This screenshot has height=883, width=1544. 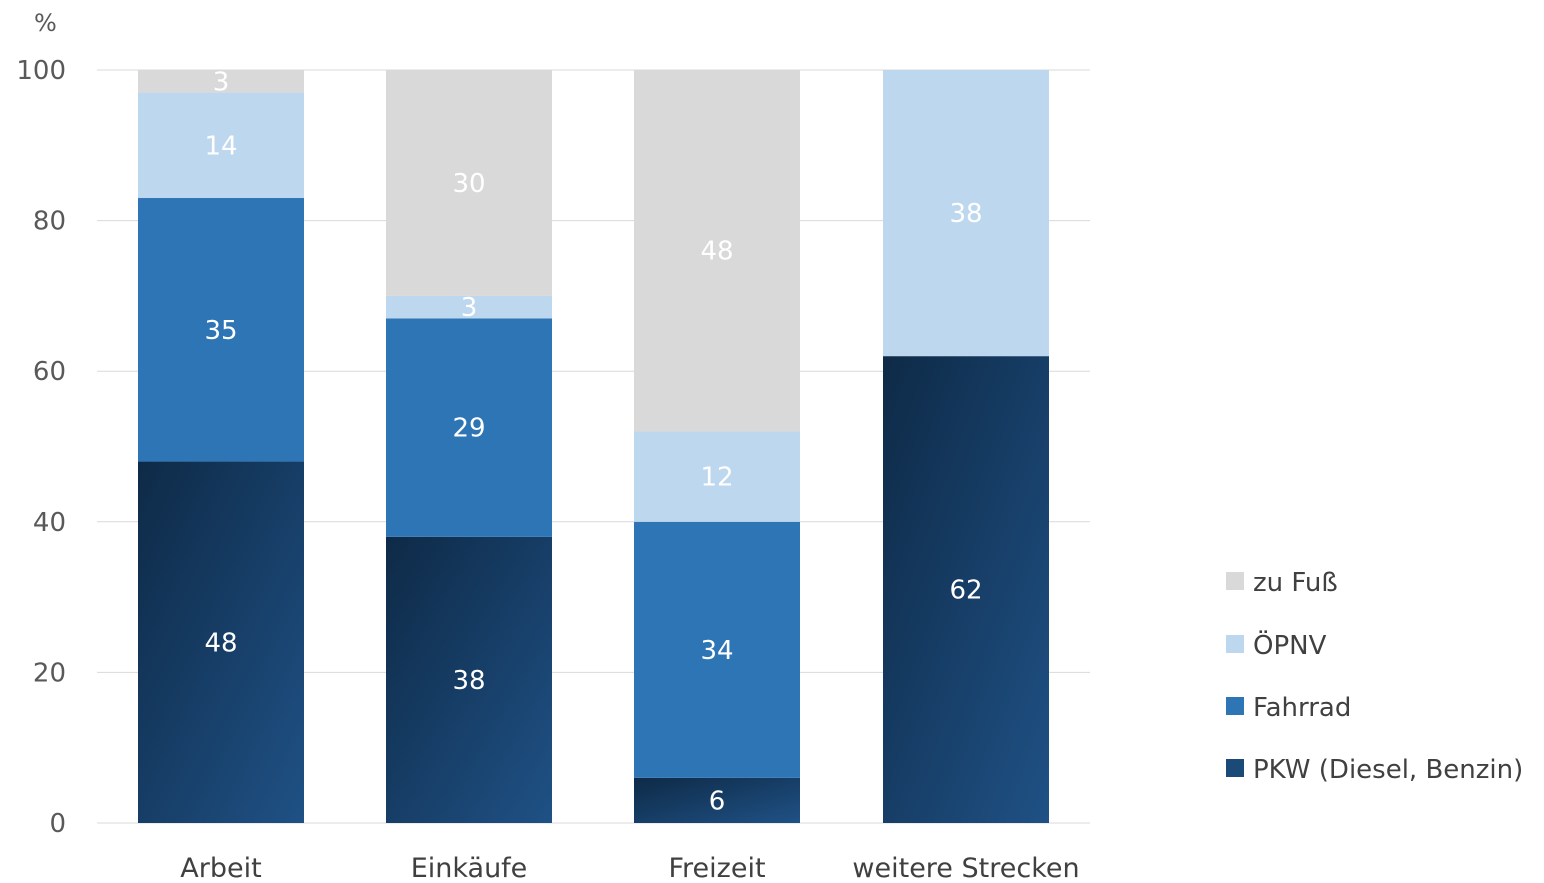 I want to click on bar-arbeit-pkw-diesel-benzin, so click(x=221, y=642).